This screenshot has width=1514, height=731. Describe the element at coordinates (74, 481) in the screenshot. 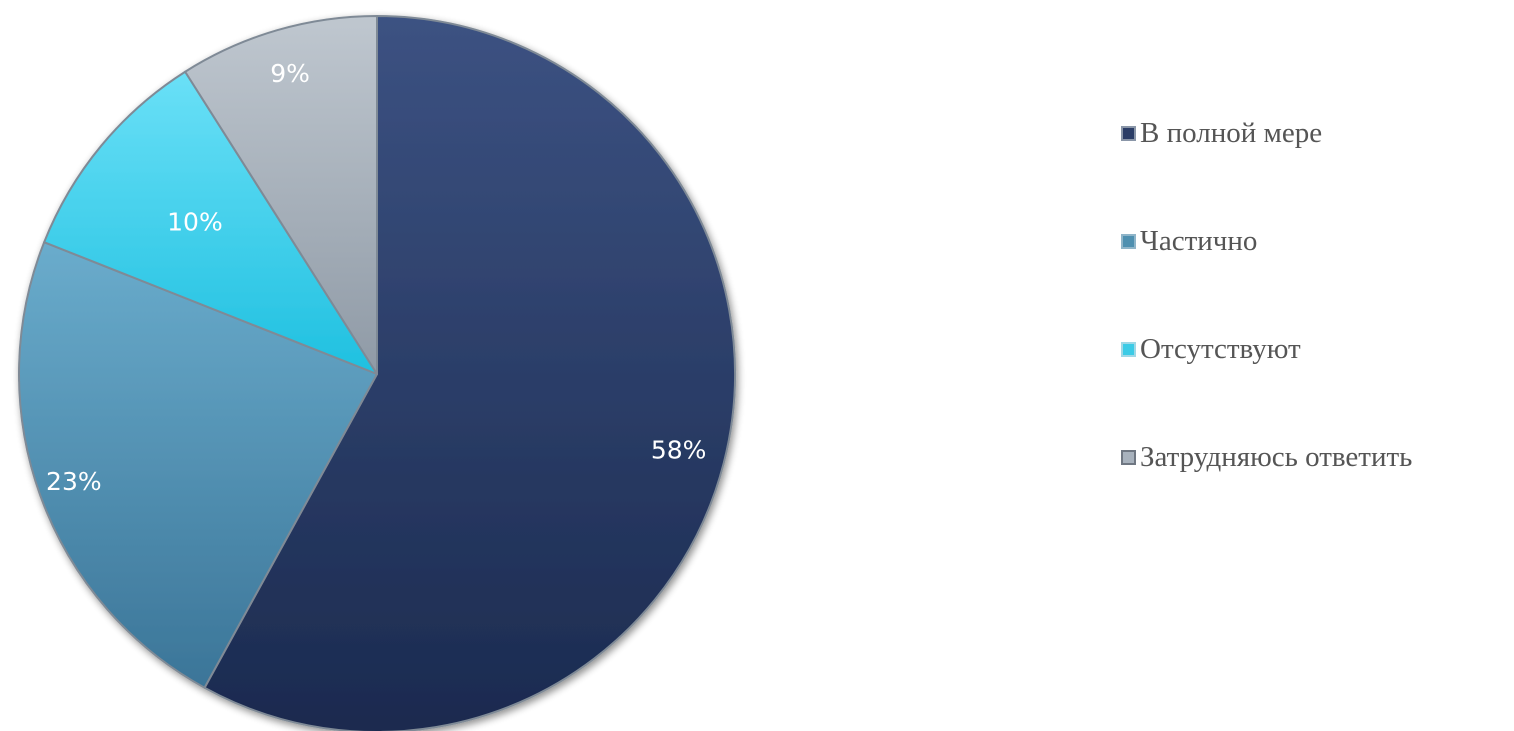

I see `data-label: 23%` at that location.